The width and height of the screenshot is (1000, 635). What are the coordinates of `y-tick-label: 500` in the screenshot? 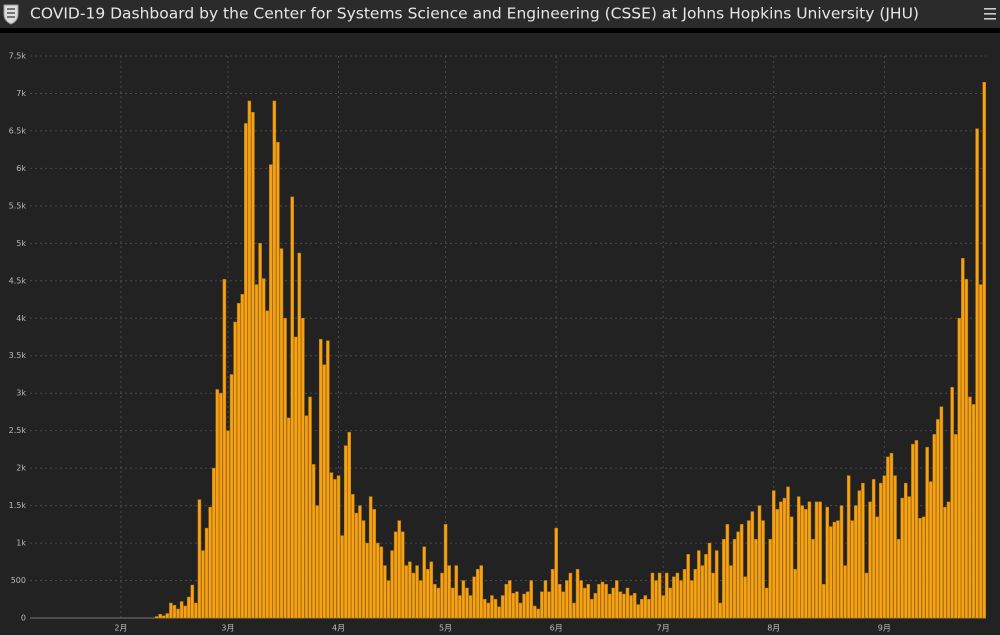 It's located at (18, 580).